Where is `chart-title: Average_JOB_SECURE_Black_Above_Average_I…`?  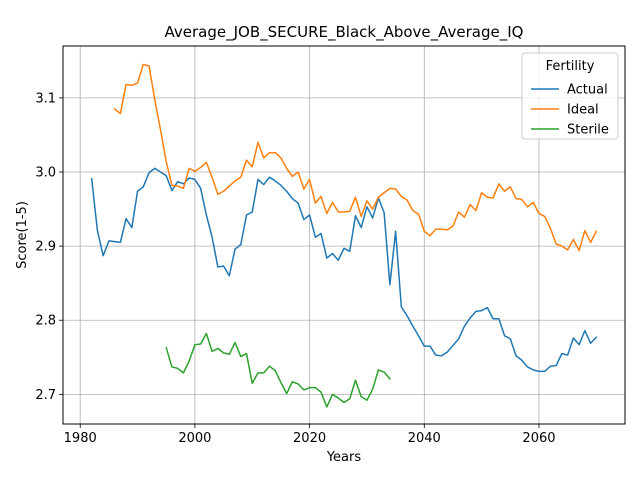 chart-title: Average_JOB_SECURE_Black_Above_Average_I… is located at coordinates (344, 32).